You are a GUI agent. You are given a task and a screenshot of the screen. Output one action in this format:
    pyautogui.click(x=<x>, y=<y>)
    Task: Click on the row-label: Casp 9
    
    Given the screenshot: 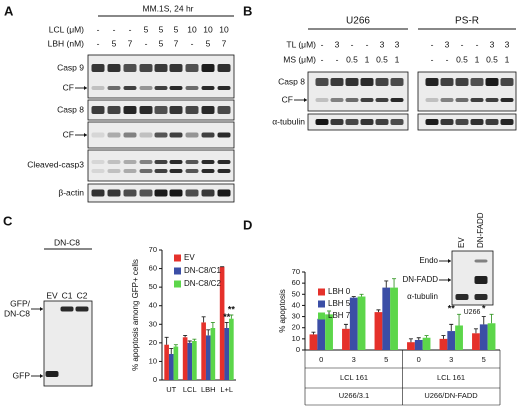 What is the action you would take?
    pyautogui.click(x=70, y=67)
    